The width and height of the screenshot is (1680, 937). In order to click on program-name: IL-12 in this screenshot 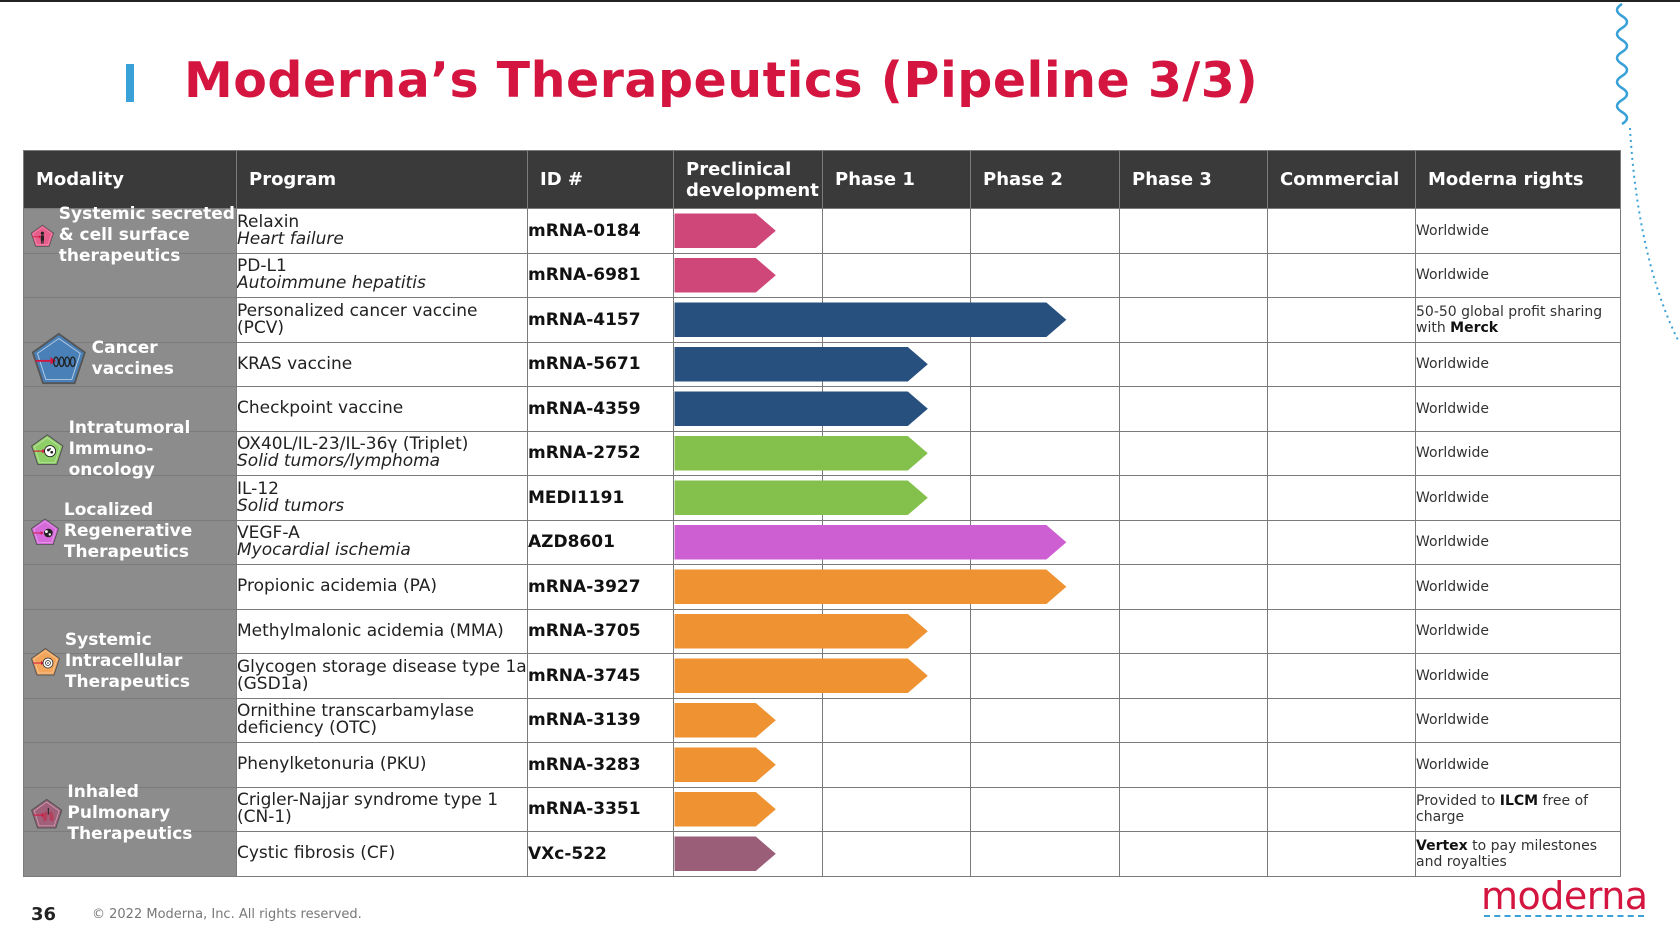, I will do `click(258, 488)`.